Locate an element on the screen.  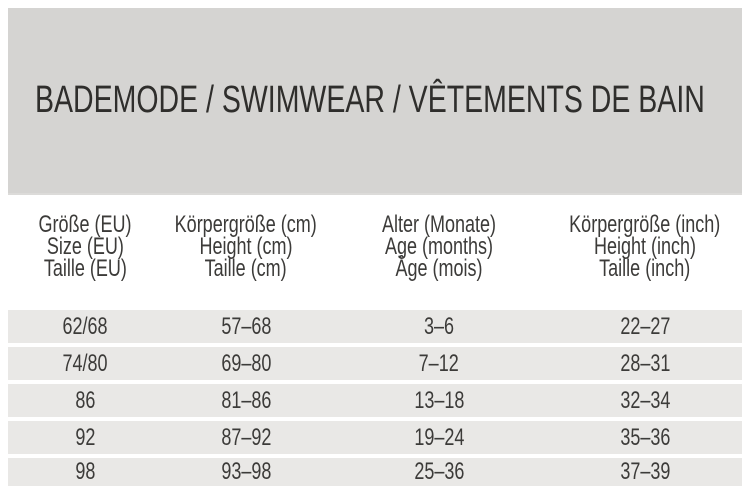
column-header-line: Alter (Monate) is located at coordinates (439, 224).